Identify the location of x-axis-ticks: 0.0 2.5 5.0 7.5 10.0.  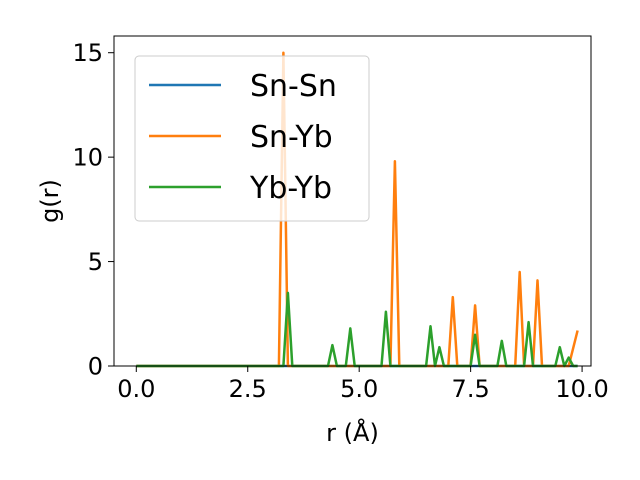
(363, 384).